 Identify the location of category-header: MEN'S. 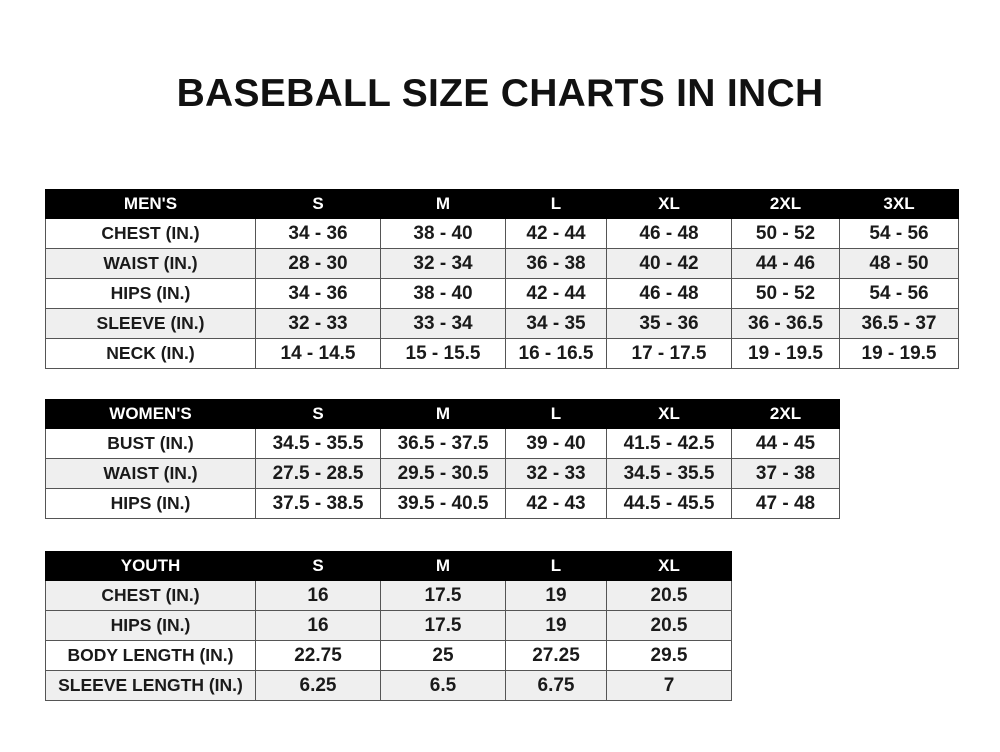
(150, 204).